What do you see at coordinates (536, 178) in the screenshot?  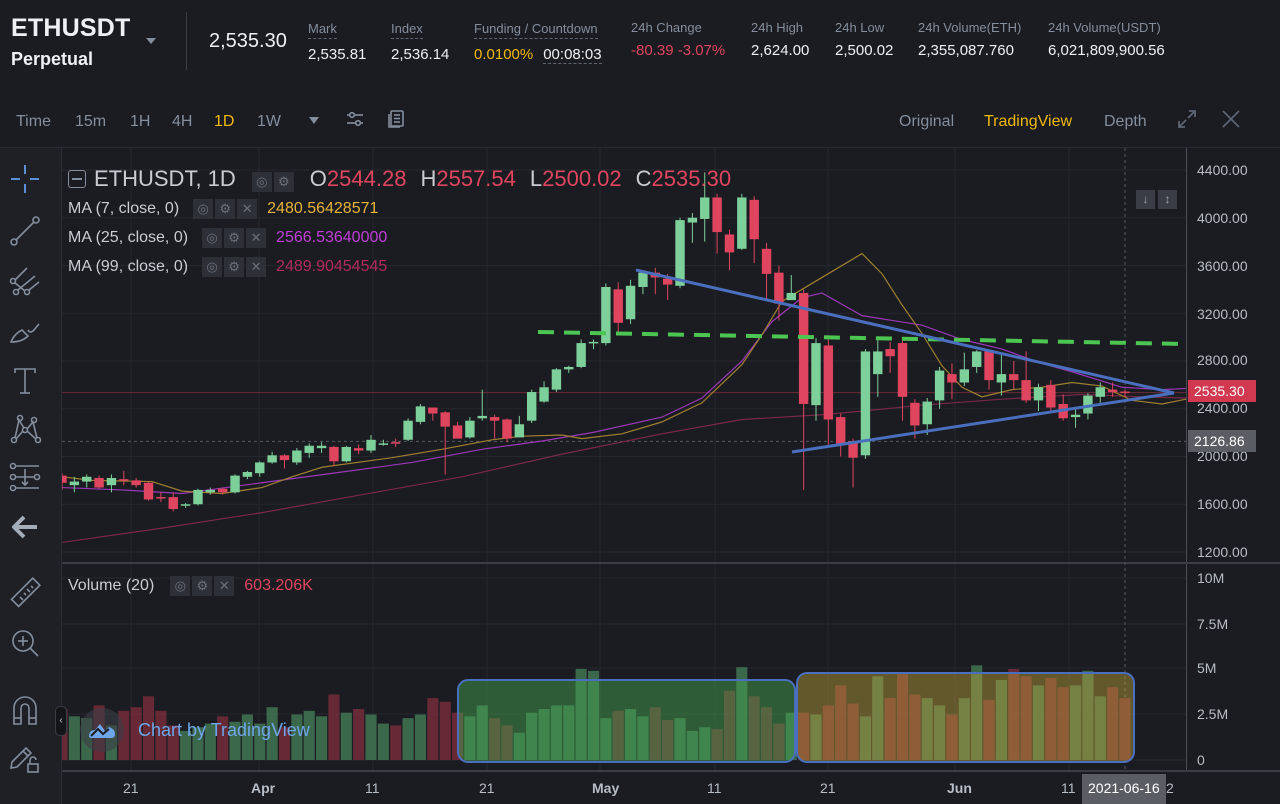 I see `low-label: L` at bounding box center [536, 178].